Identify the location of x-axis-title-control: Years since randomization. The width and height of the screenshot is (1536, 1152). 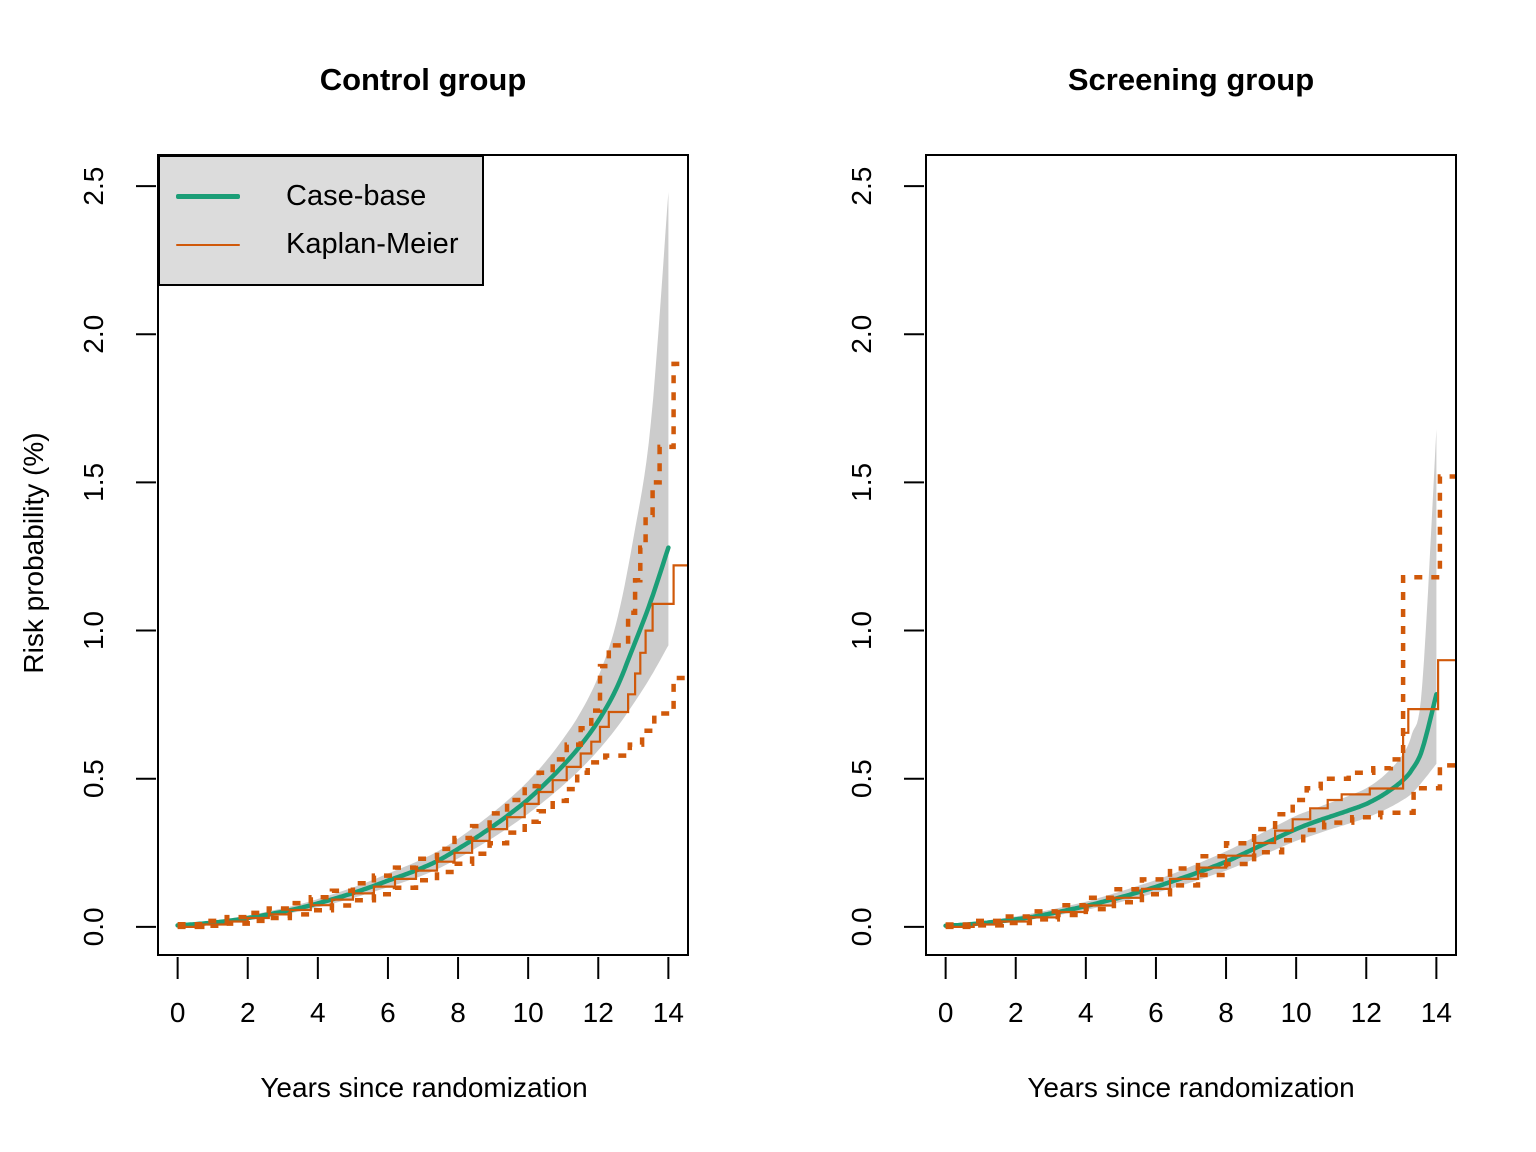
(424, 1087).